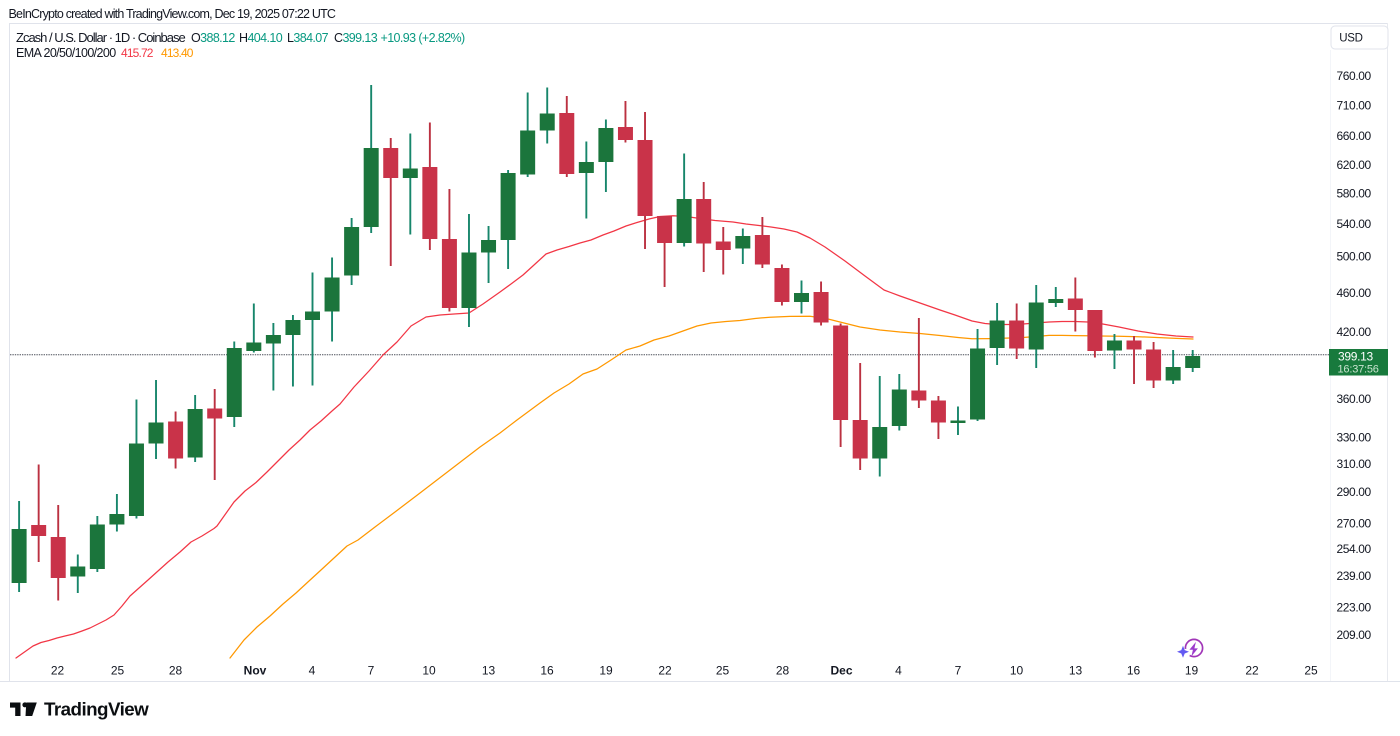 This screenshot has height=736, width=1400. I want to click on svg-text: 660.00, so click(1354, 136).